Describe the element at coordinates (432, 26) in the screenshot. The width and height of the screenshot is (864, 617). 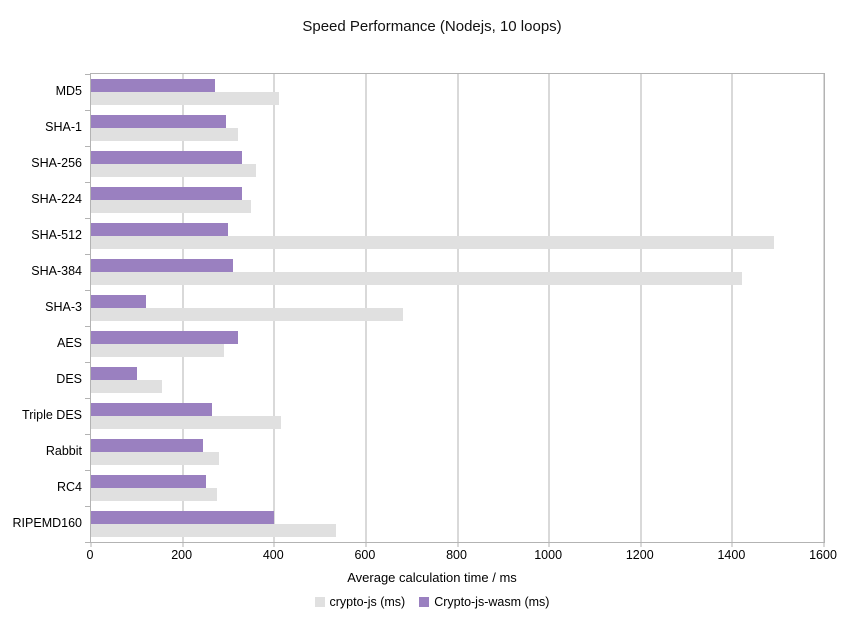
I see `chart-title: Speed Performance (Nodejs, 10 loops)` at that location.